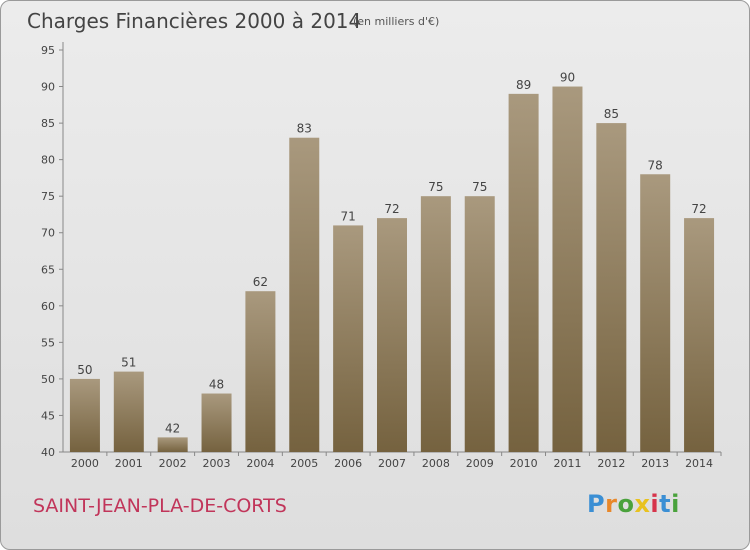 The width and height of the screenshot is (750, 550). What do you see at coordinates (655, 463) in the screenshot?
I see `x-tick-label: 2013` at bounding box center [655, 463].